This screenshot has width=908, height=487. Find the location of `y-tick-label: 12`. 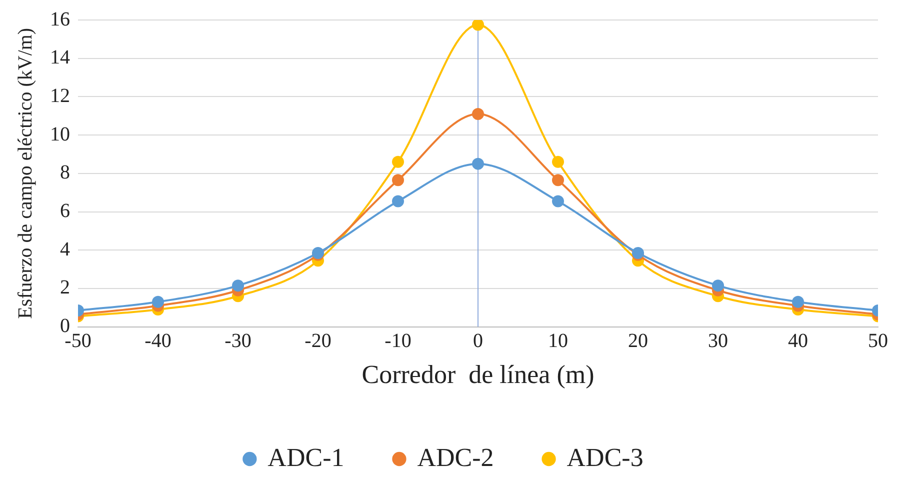

y-tick-label: 12 is located at coordinates (60, 95).